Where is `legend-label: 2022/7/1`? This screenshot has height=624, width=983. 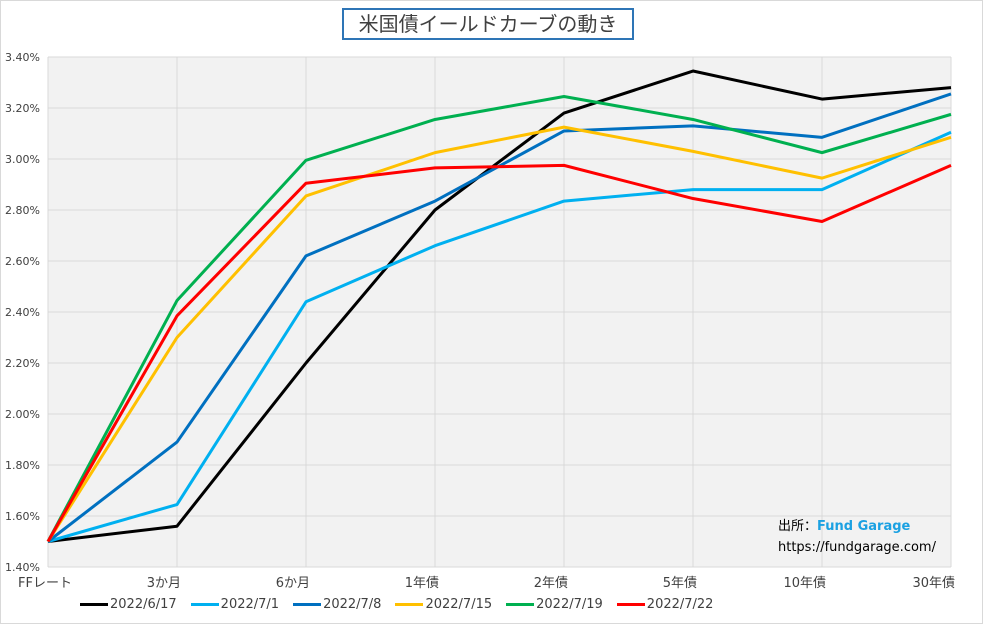 legend-label: 2022/7/1 is located at coordinates (250, 604).